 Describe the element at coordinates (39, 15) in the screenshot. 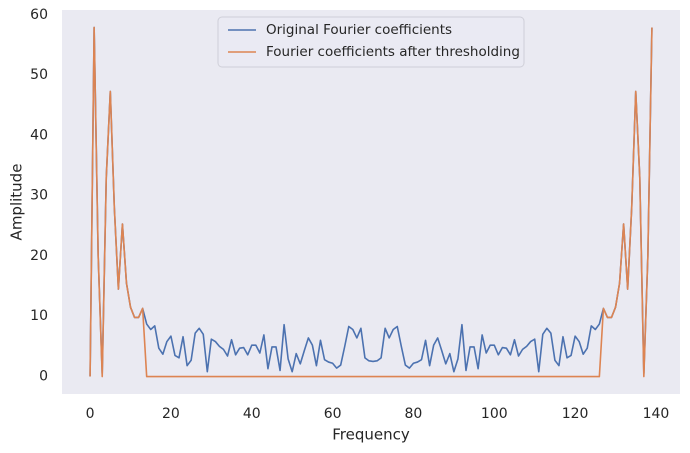

I see `y-tick-label: 60` at that location.